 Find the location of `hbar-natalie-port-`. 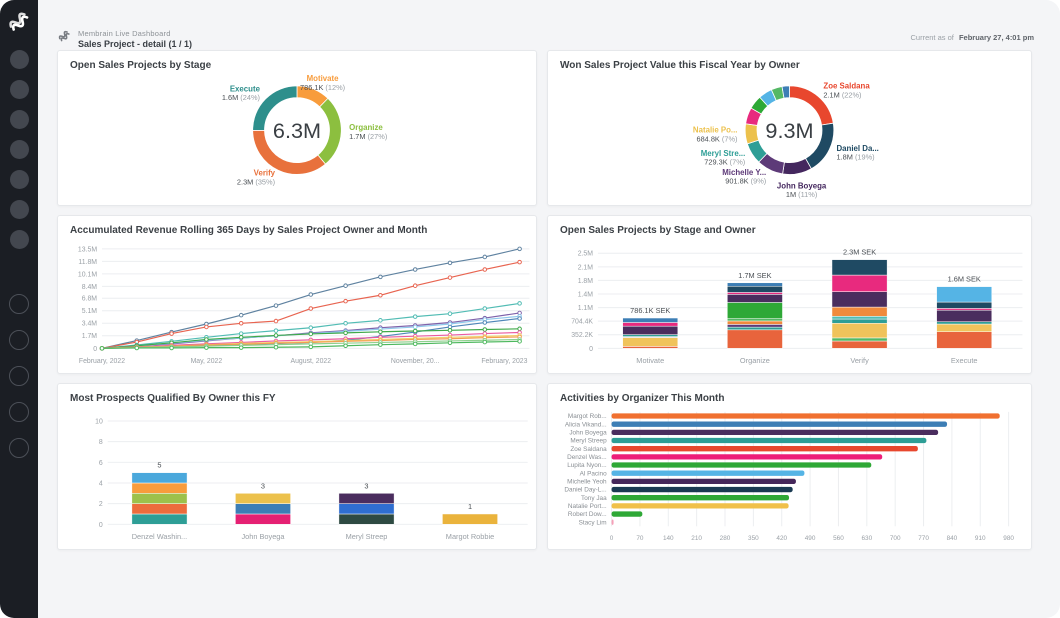

hbar-natalie-port- is located at coordinates (700, 506).